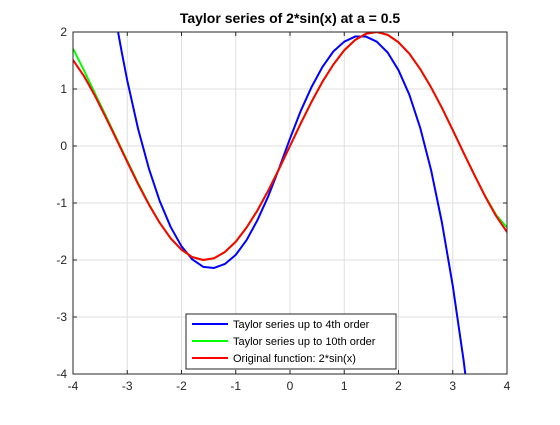 The width and height of the screenshot is (560, 425). I want to click on y-tick-label: 0, so click(63, 146).